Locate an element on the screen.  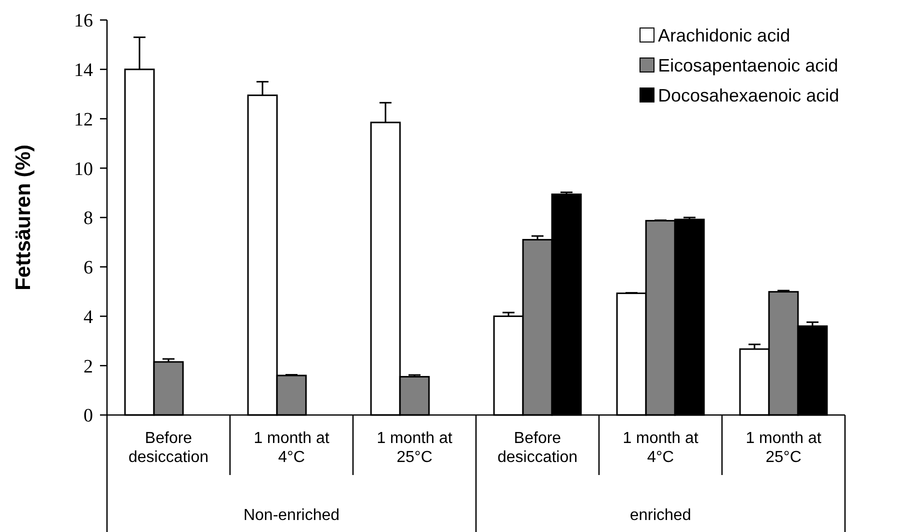
y-tick-label: 14 is located at coordinates (84, 71).